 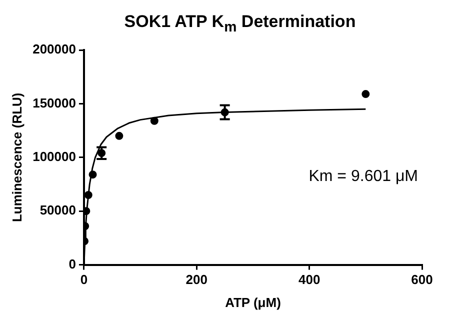 What do you see at coordinates (309, 280) in the screenshot?
I see `x-tick-label: 400` at bounding box center [309, 280].